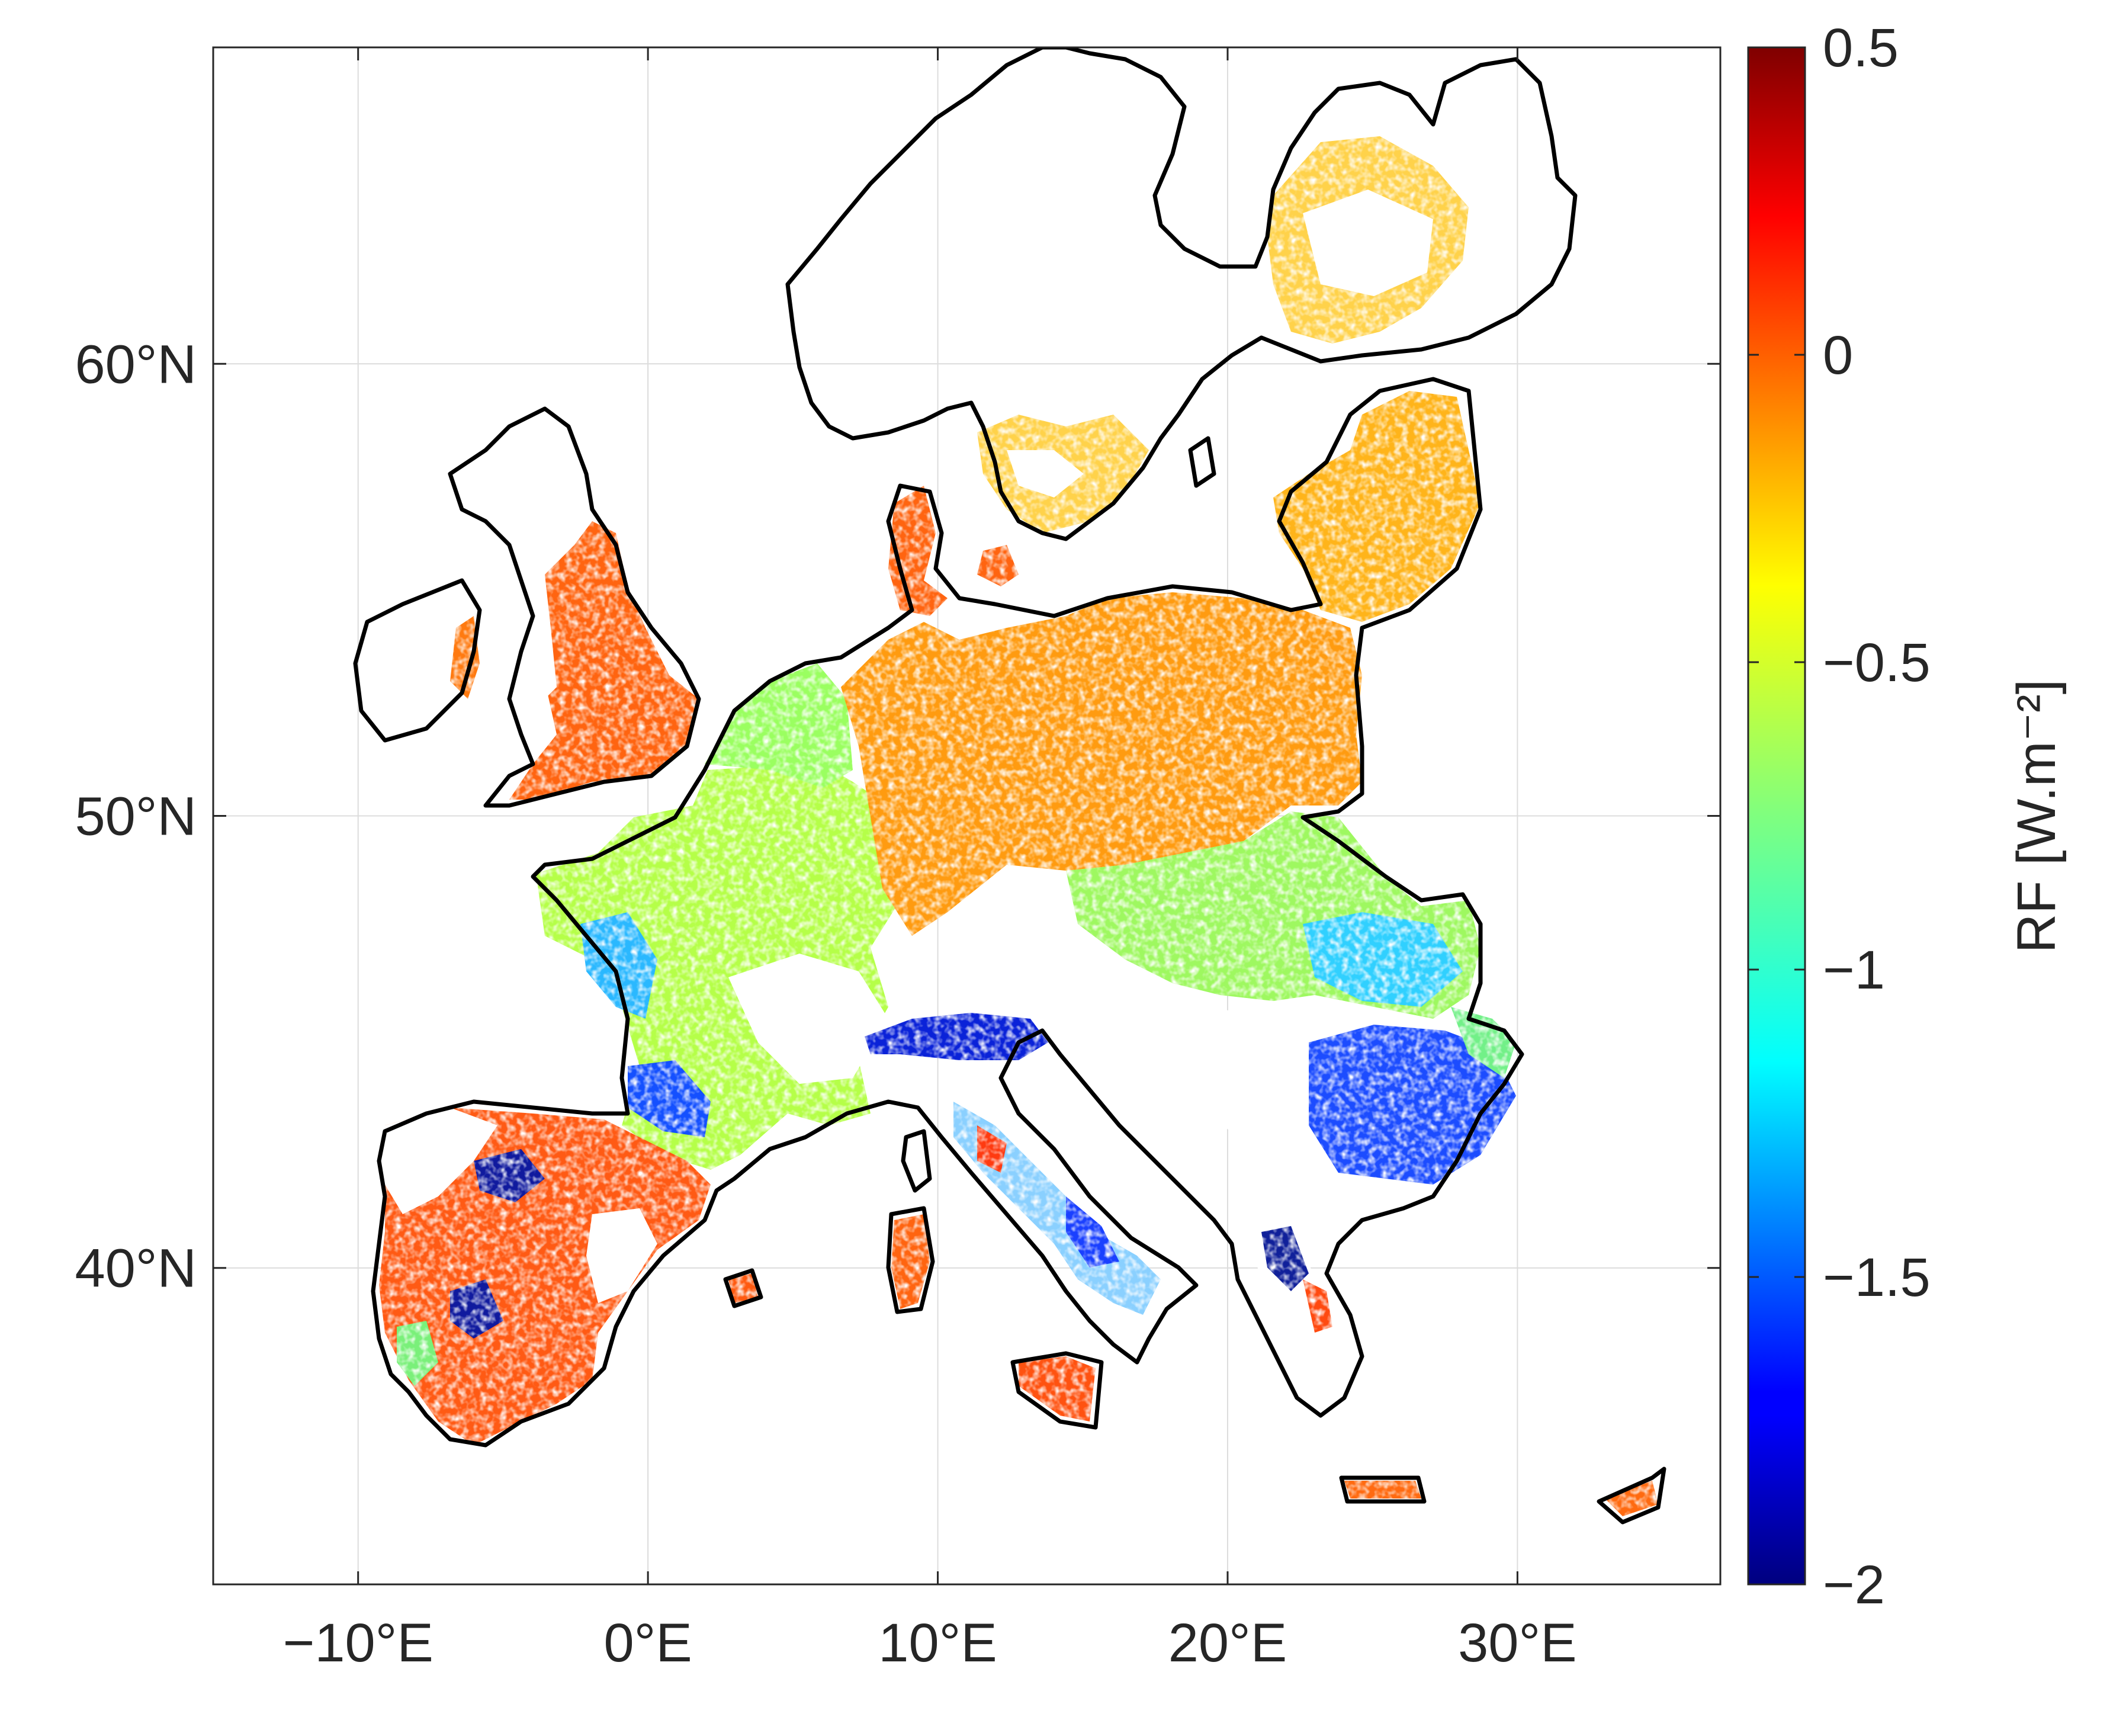  I want to click on coast-gotland, so click(1202, 462).